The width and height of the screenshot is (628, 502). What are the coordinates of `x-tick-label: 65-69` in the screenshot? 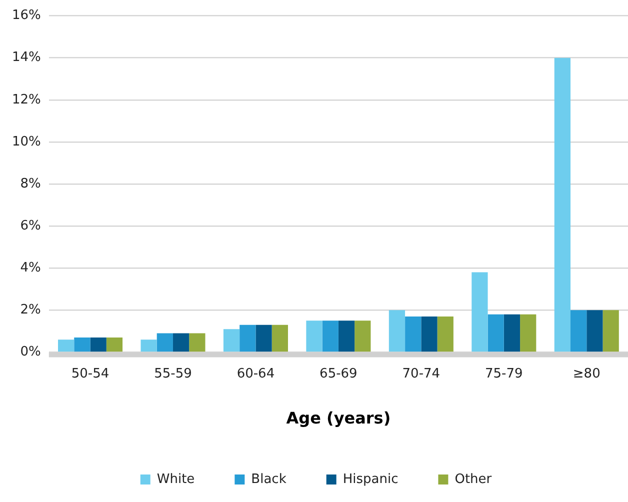 It's located at (339, 374).